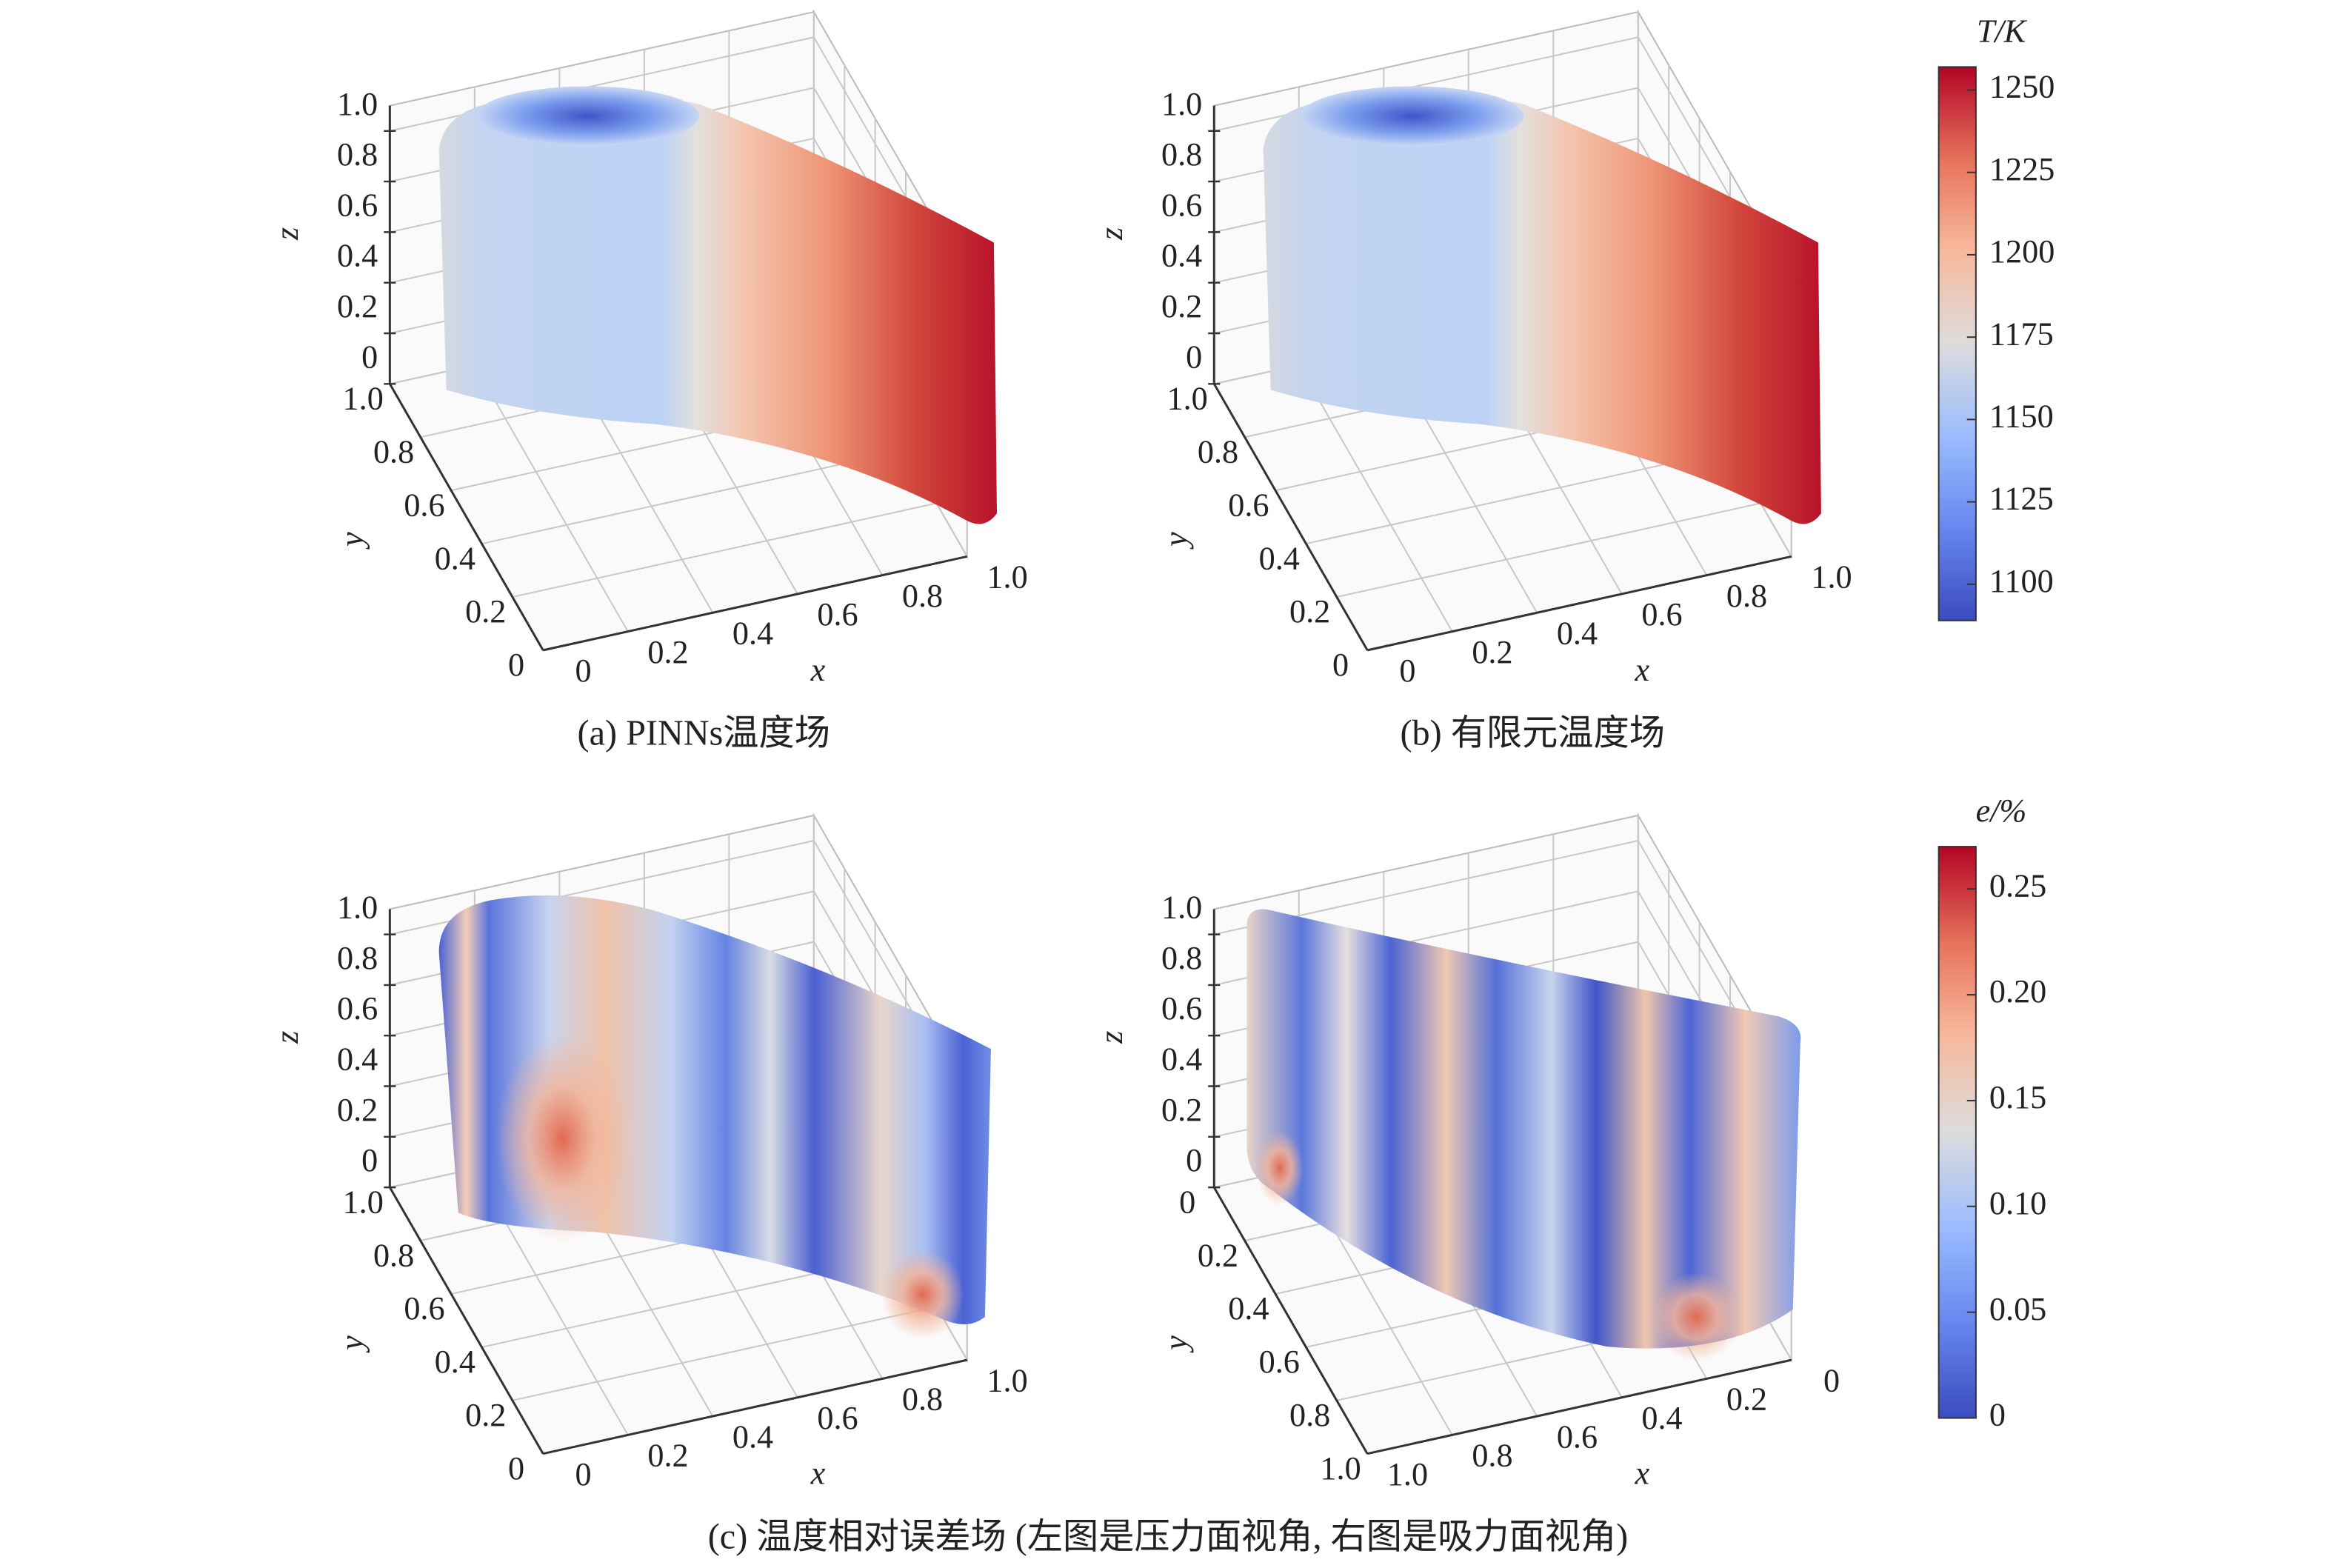  What do you see at coordinates (2022, 87) in the screenshot?
I see `colorbar-tick-label: 1250` at bounding box center [2022, 87].